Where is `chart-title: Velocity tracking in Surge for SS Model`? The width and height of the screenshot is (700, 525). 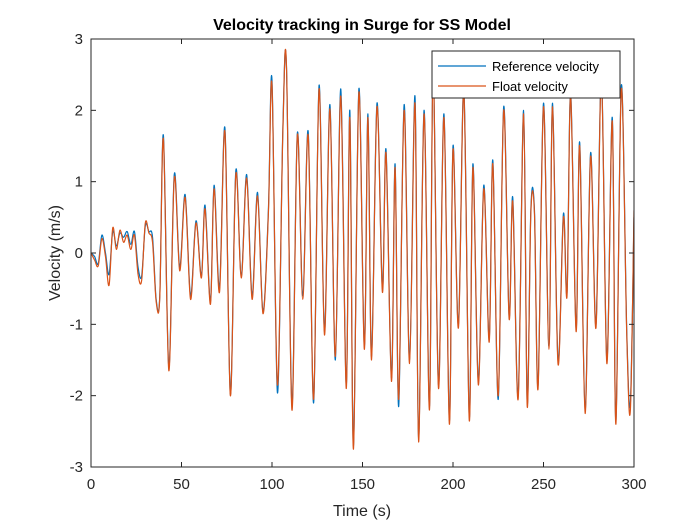
chart-title: Velocity tracking in Surge for SS Model is located at coordinates (362, 25).